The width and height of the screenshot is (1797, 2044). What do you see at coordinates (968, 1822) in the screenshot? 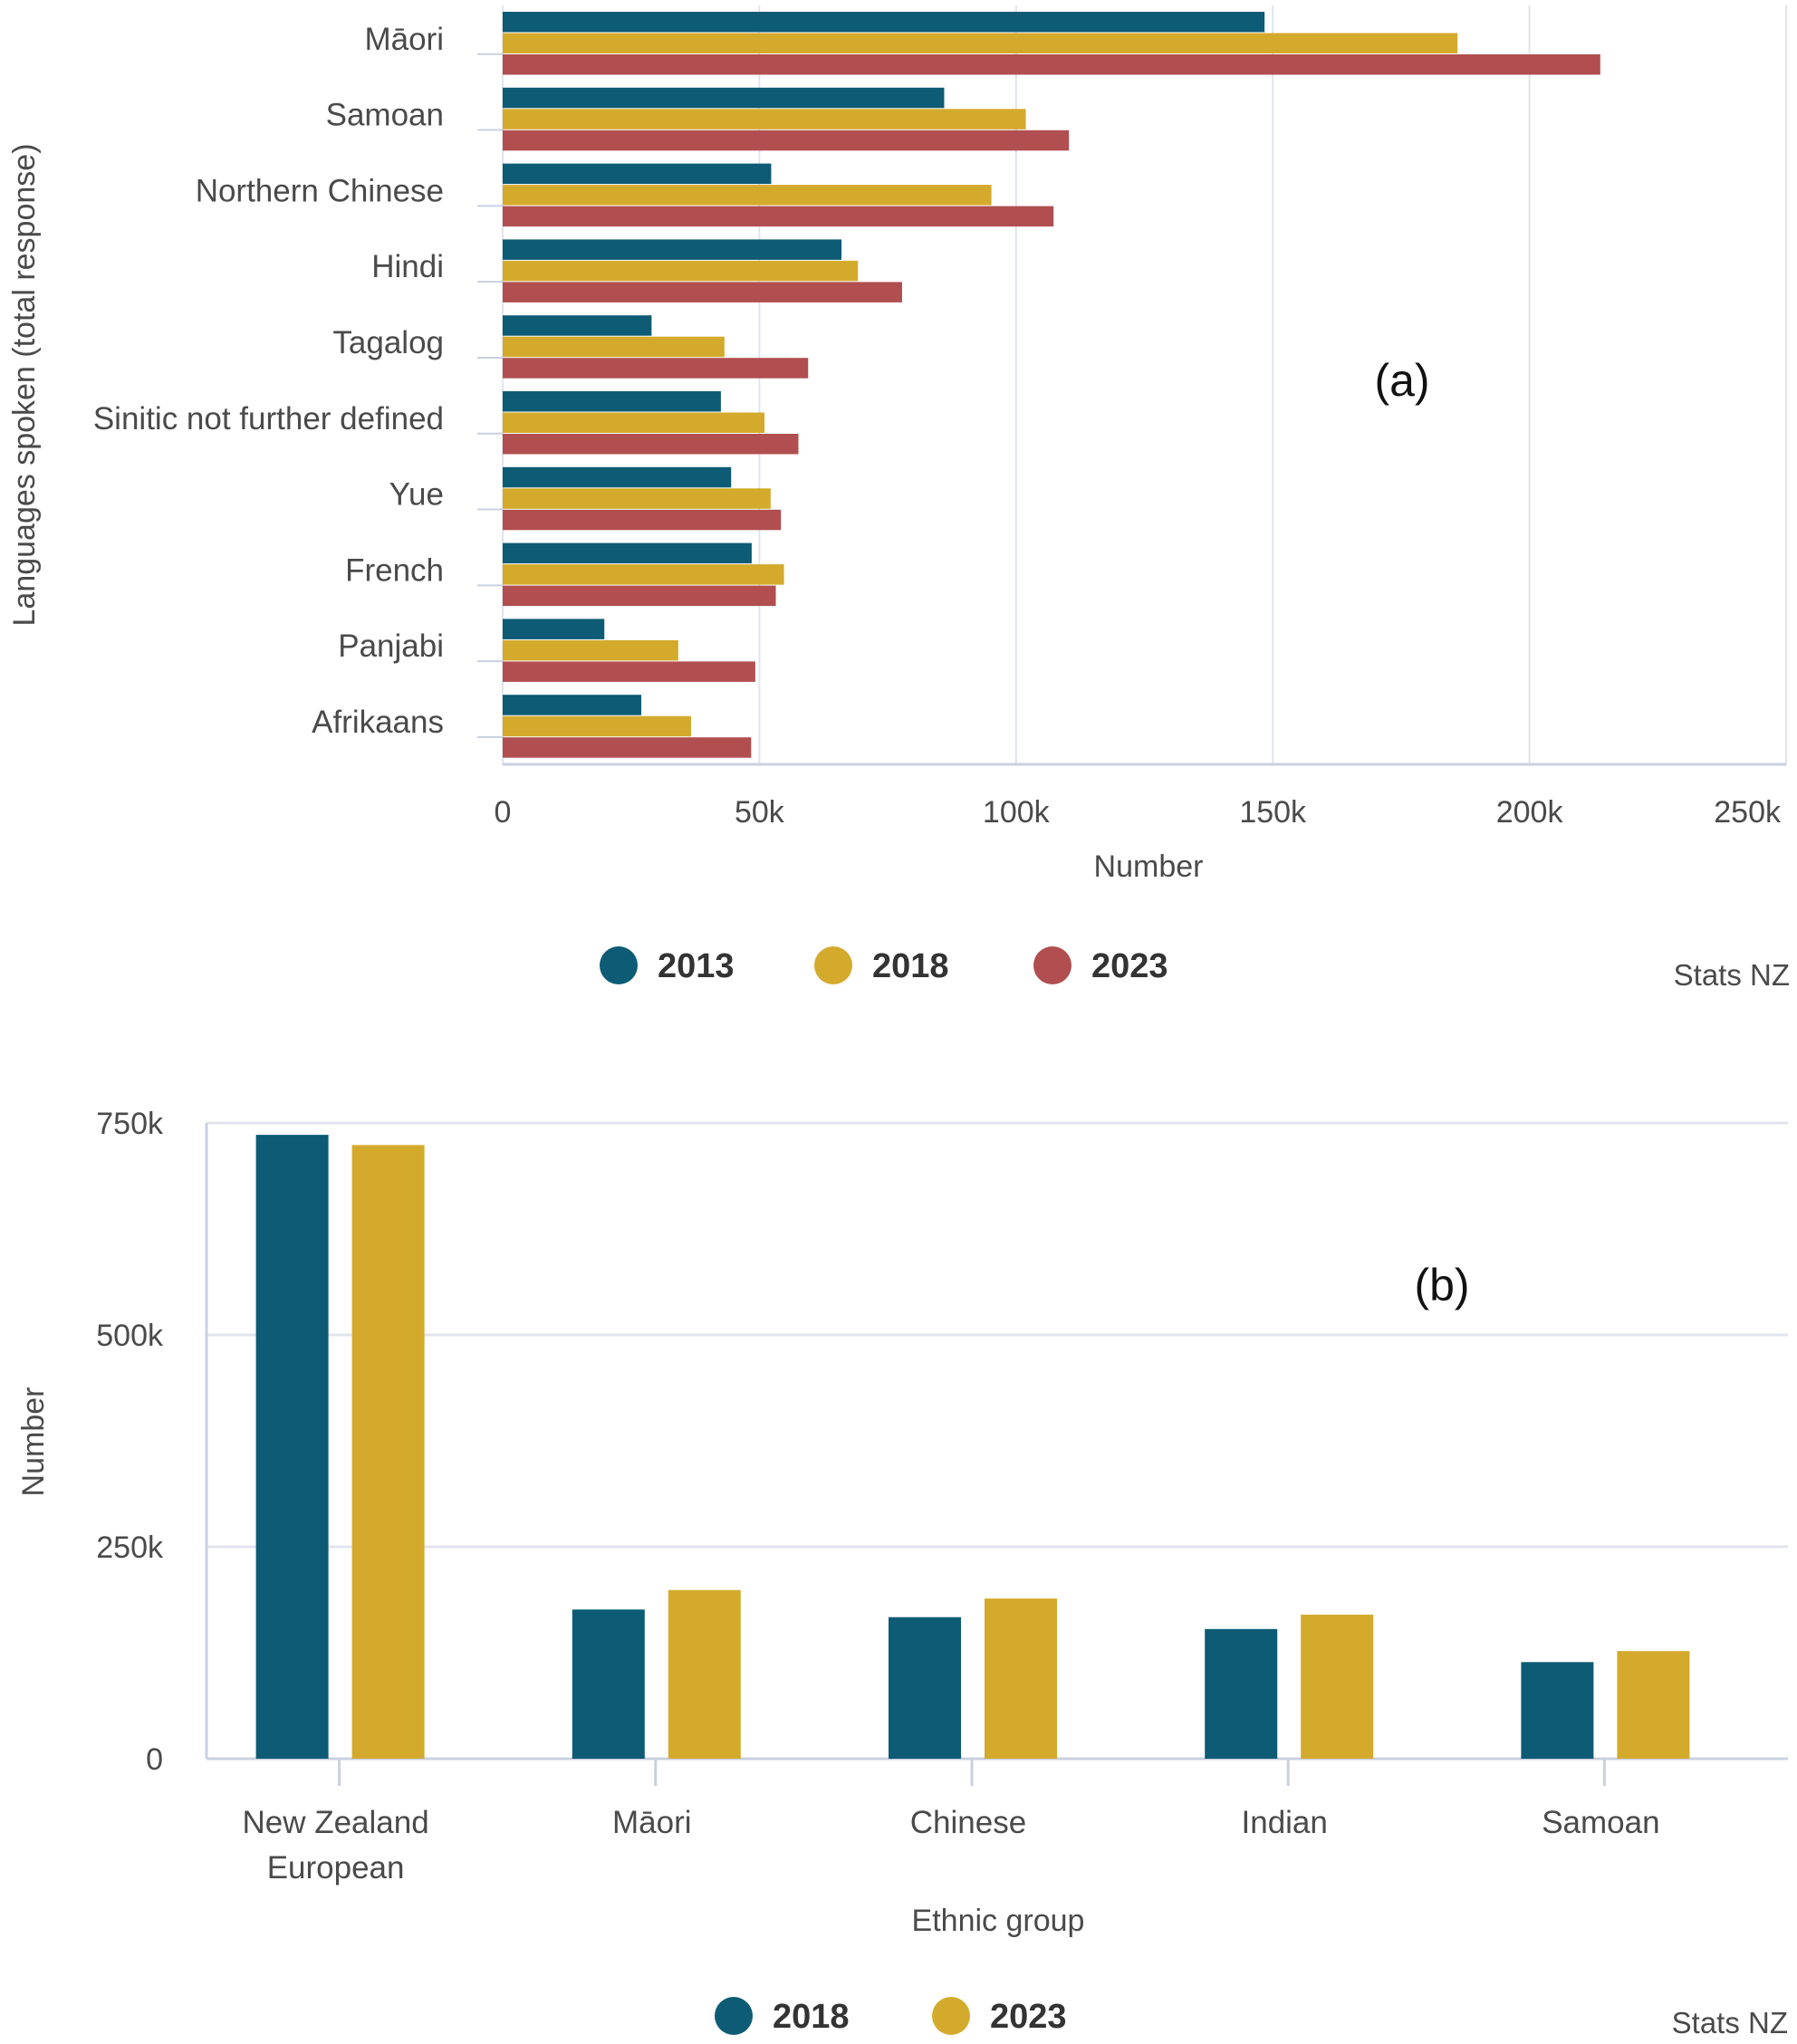
I see `chart-b-category-label: Chinese` at bounding box center [968, 1822].